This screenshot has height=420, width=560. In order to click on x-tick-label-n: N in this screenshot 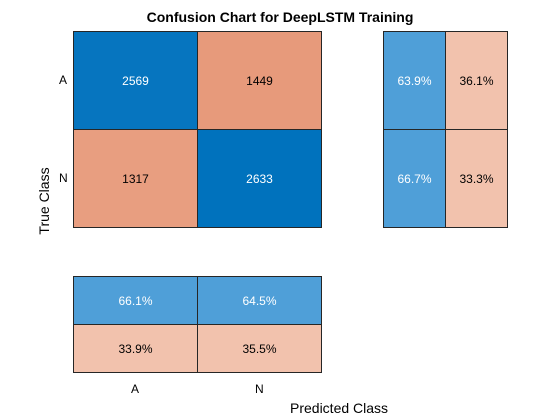, I will do `click(259, 389)`.